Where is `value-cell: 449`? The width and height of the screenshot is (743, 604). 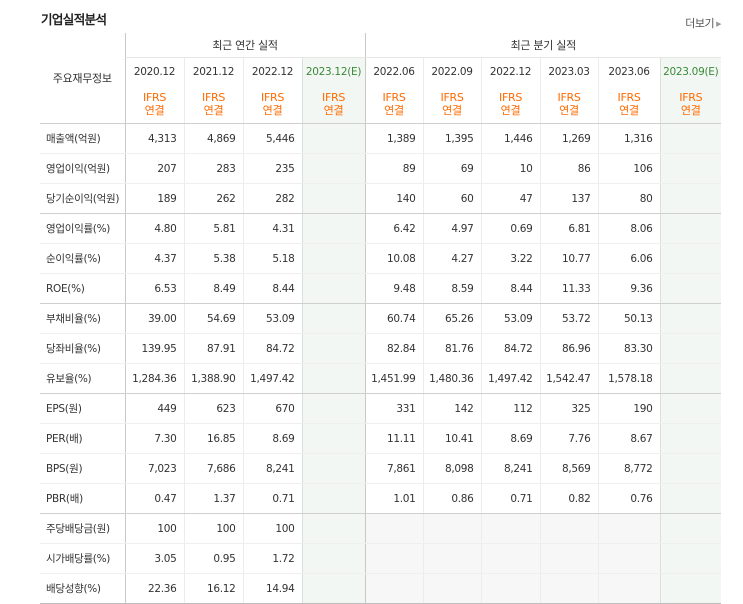 value-cell: 449 is located at coordinates (154, 408).